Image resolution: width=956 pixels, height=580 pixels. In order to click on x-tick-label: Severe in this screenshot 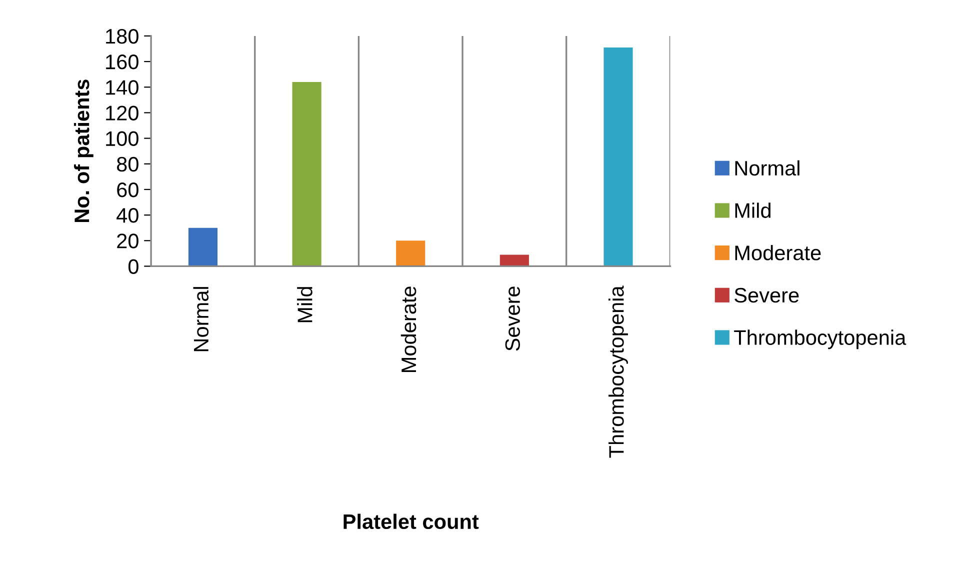, I will do `click(512, 318)`.